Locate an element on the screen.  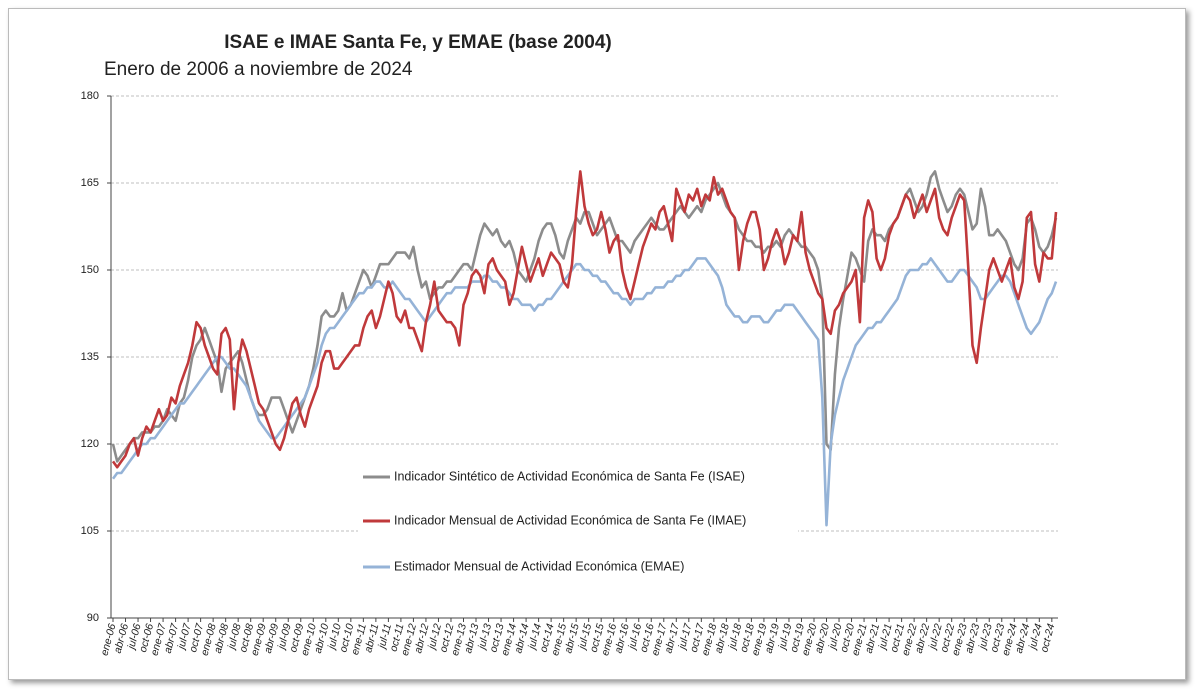
y-tick-label: 120 is located at coordinates (90, 444).